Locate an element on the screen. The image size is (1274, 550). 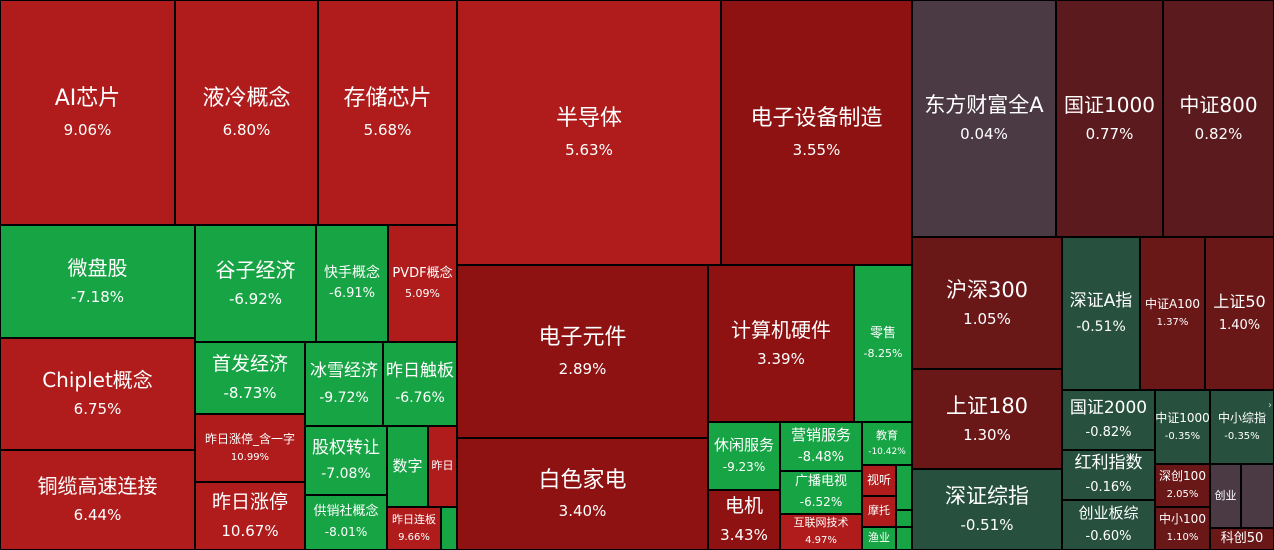
tile-change: -10.42% is located at coordinates (887, 452).